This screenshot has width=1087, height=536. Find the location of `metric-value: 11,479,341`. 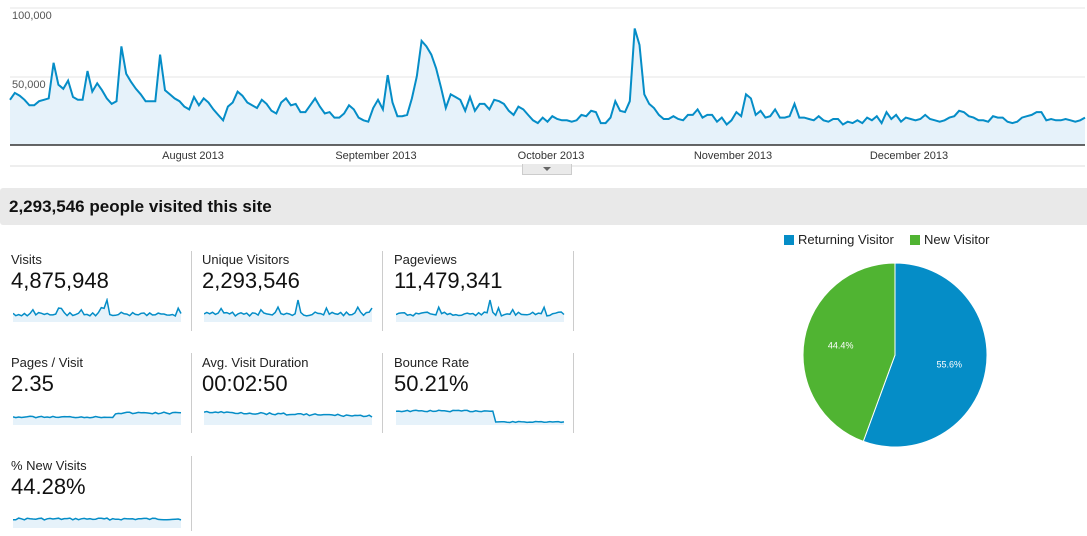

metric-value: 11,479,341 is located at coordinates (448, 280).